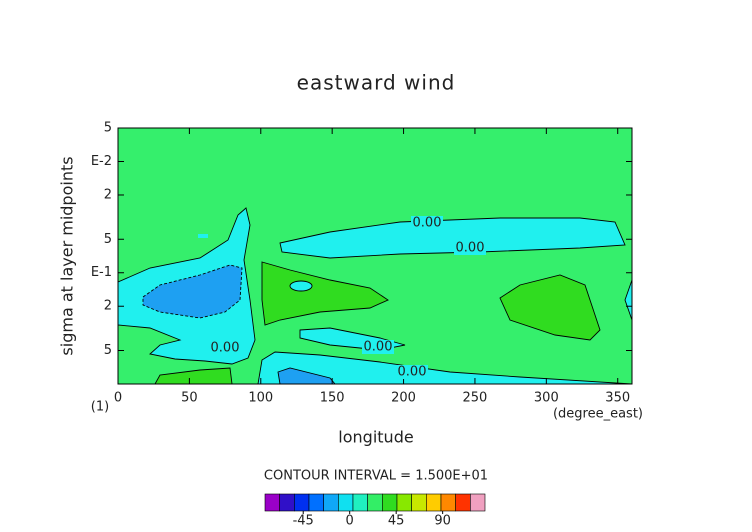  What do you see at coordinates (303, 521) in the screenshot?
I see `colorbar-tick-label: -45` at bounding box center [303, 521].